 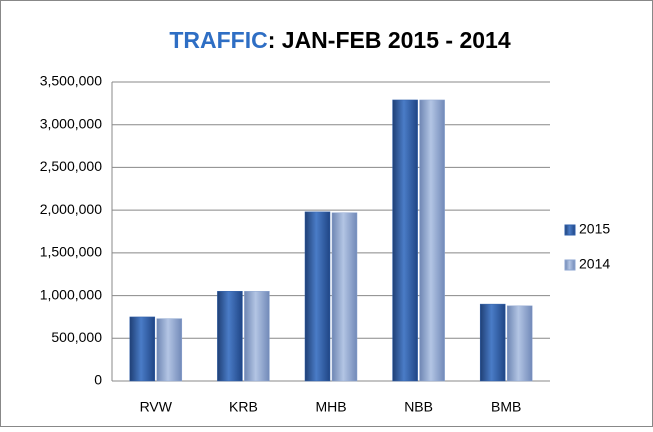 I want to click on y-tick-label: 500,000, so click(x=76, y=337).